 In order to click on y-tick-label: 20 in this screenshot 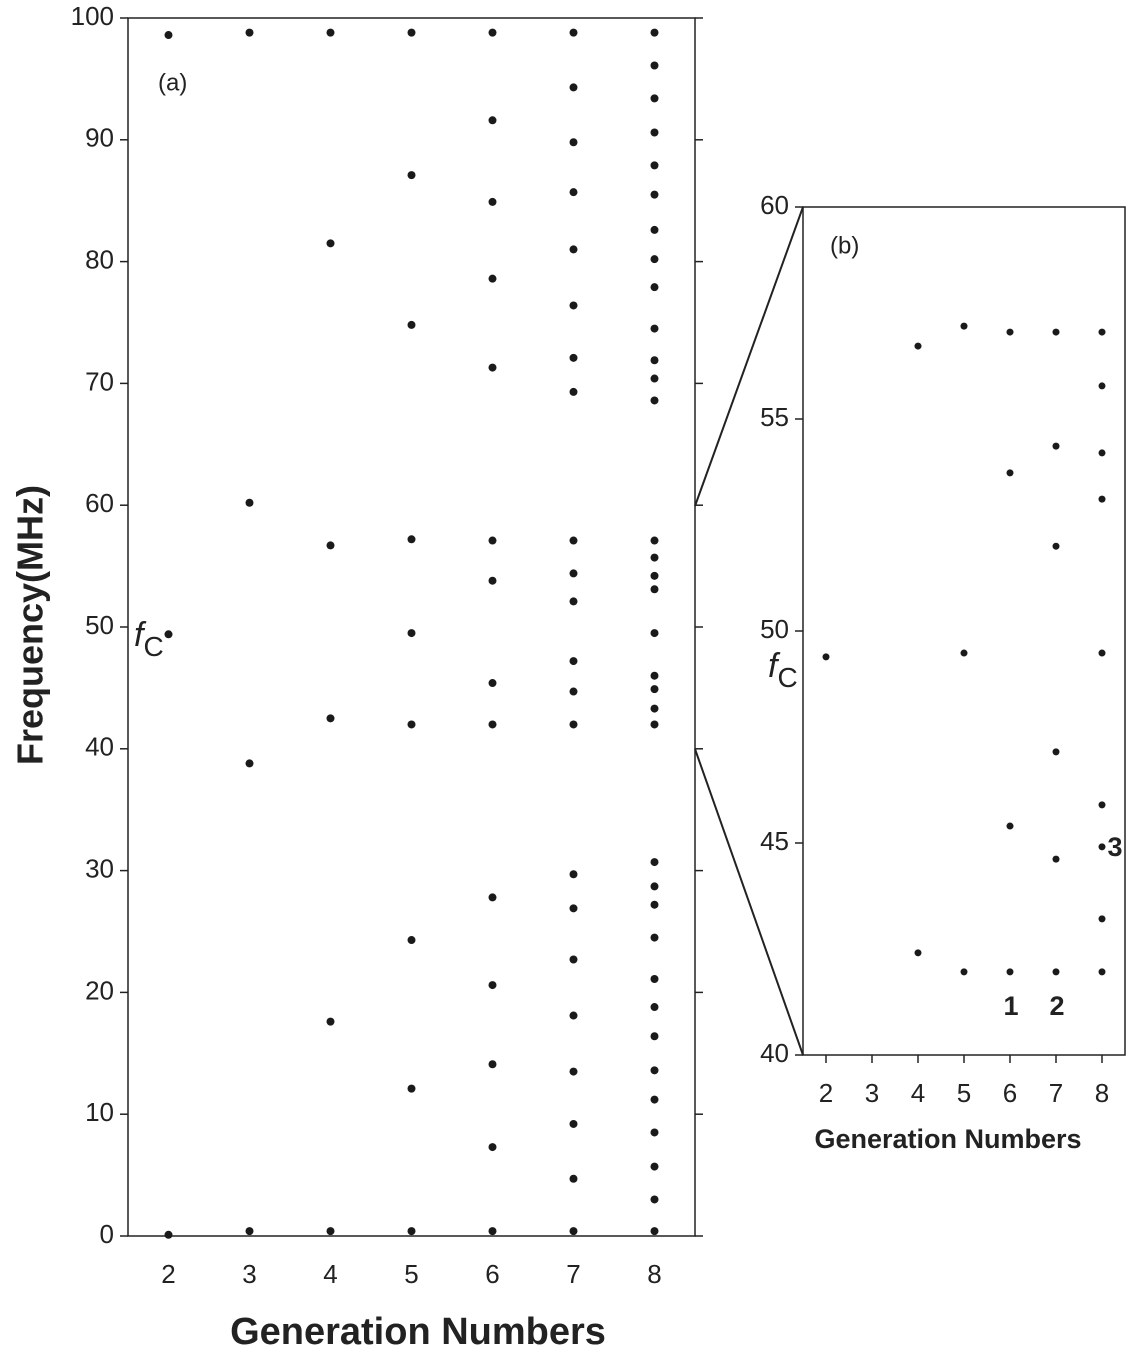, I will do `click(99, 990)`.